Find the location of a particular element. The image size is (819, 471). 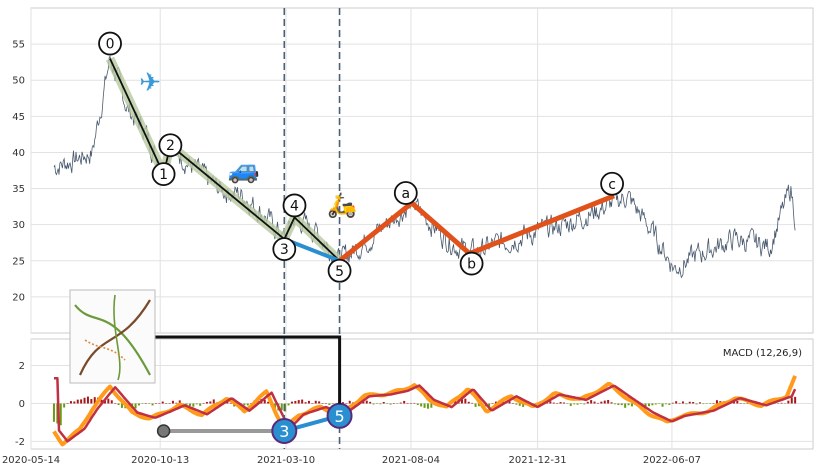

wave-label: 1 is located at coordinates (163, 175).